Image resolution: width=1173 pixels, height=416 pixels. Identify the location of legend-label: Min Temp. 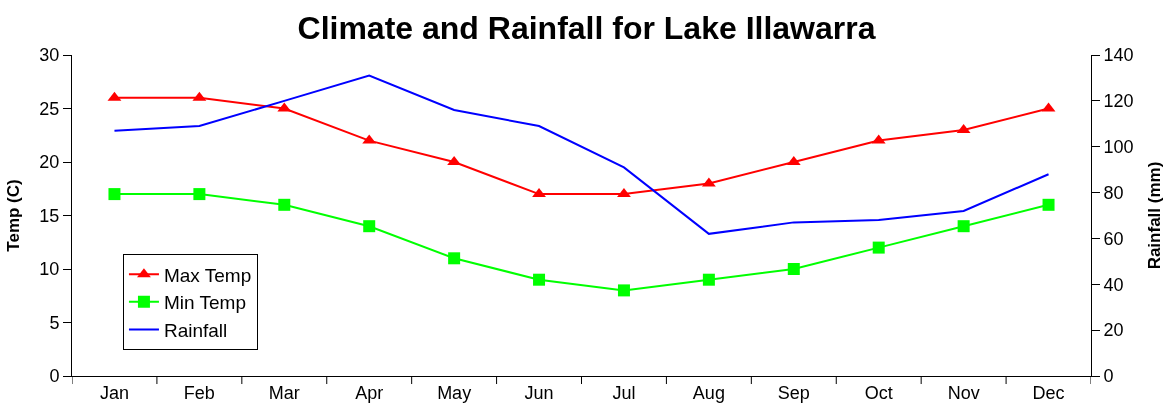
(204, 303).